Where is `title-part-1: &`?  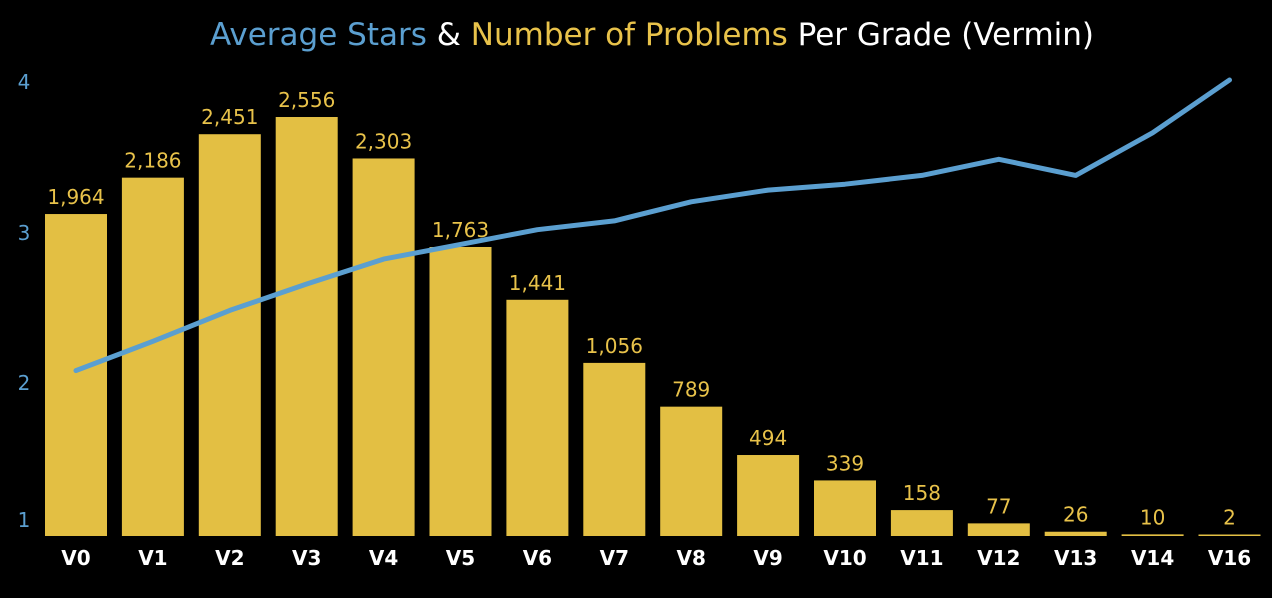
title-part-1: & is located at coordinates (449, 35).